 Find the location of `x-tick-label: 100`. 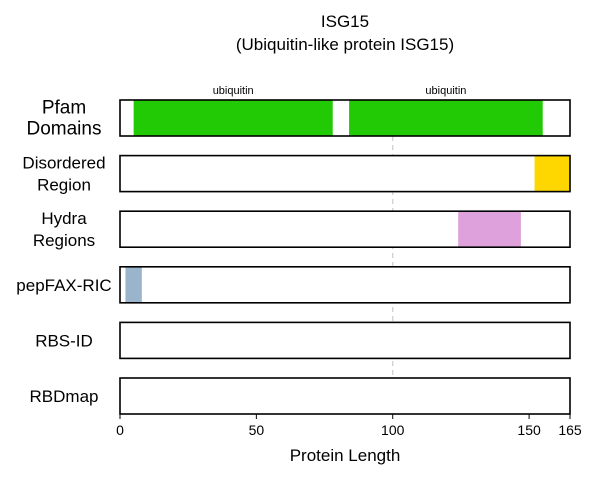

x-tick-label: 100 is located at coordinates (393, 430).